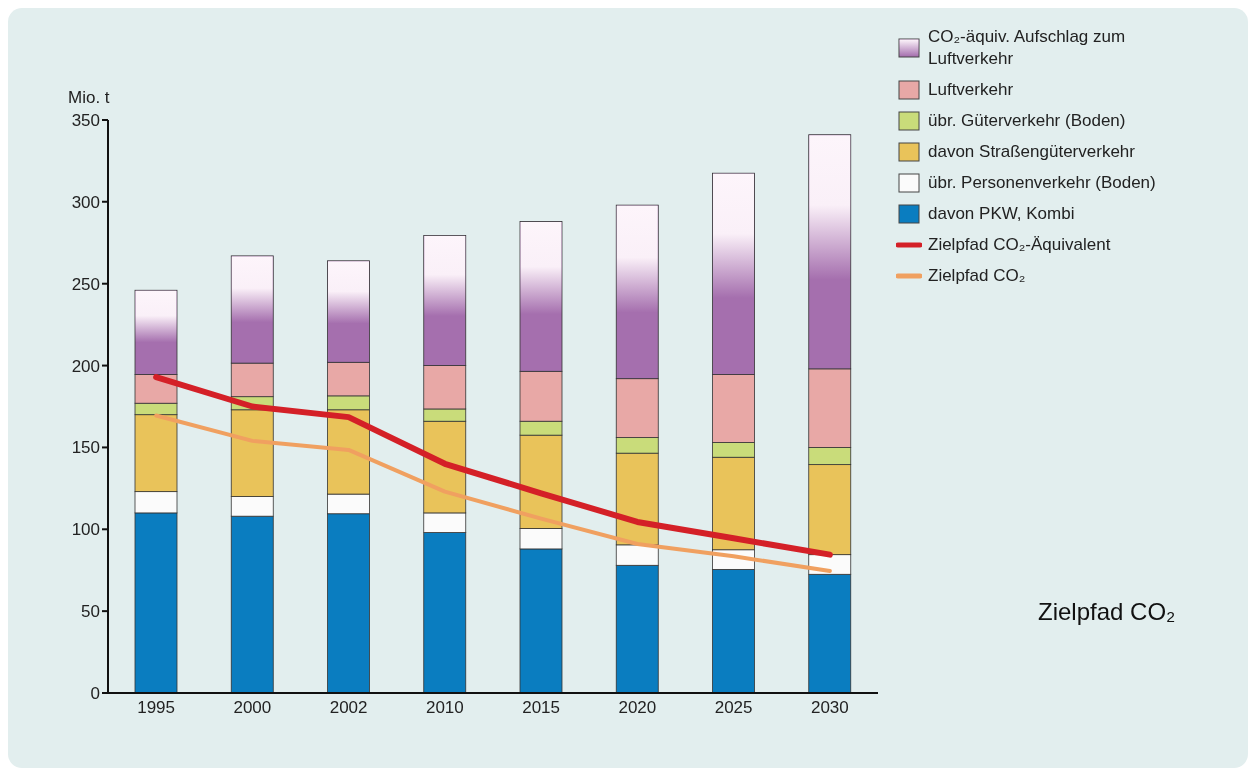  I want to click on y-tick-label: 50, so click(90, 612).